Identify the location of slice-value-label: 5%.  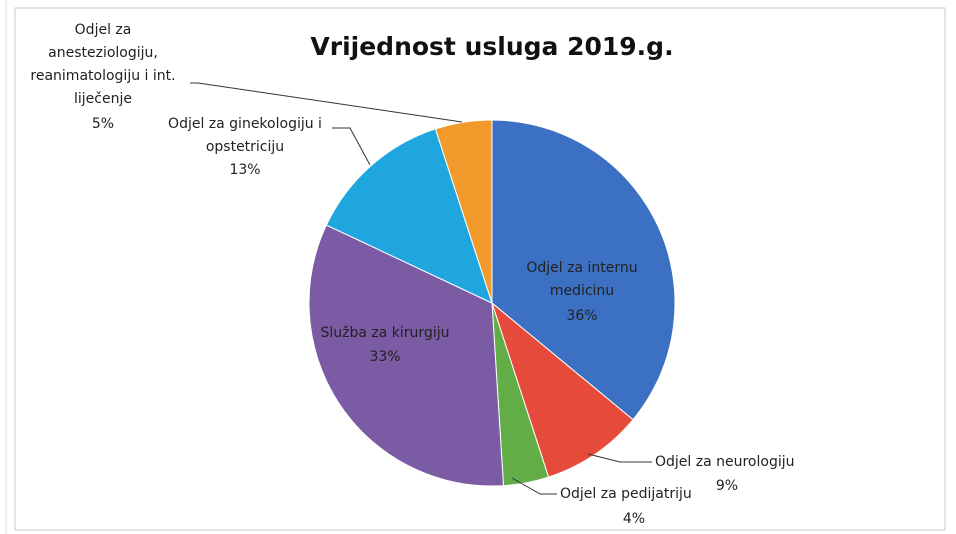
(103, 124).